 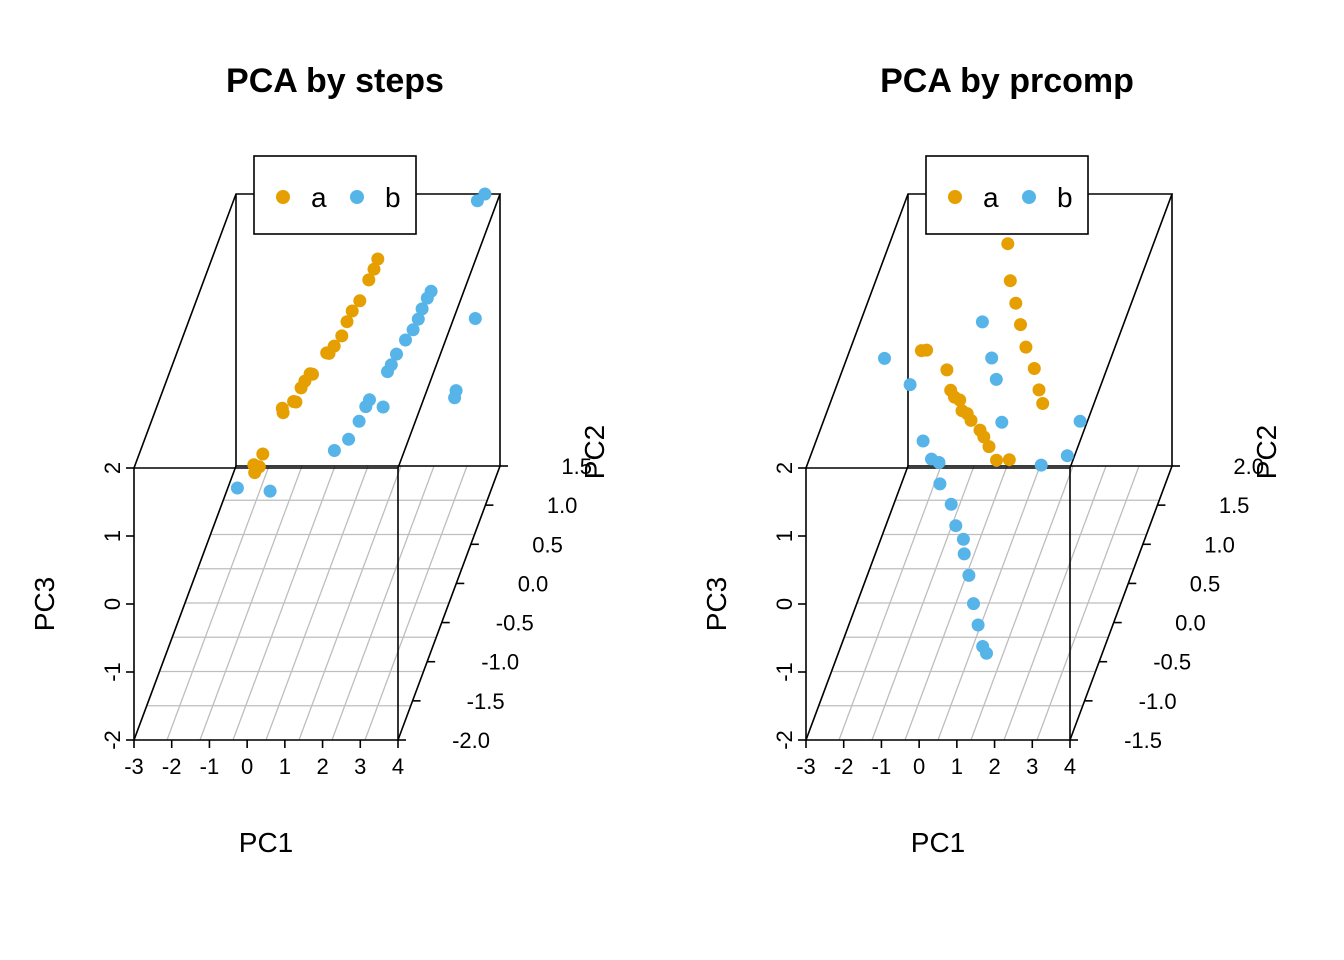 What do you see at coordinates (1234, 505) in the screenshot?
I see `y-tick-label: 1.5` at bounding box center [1234, 505].